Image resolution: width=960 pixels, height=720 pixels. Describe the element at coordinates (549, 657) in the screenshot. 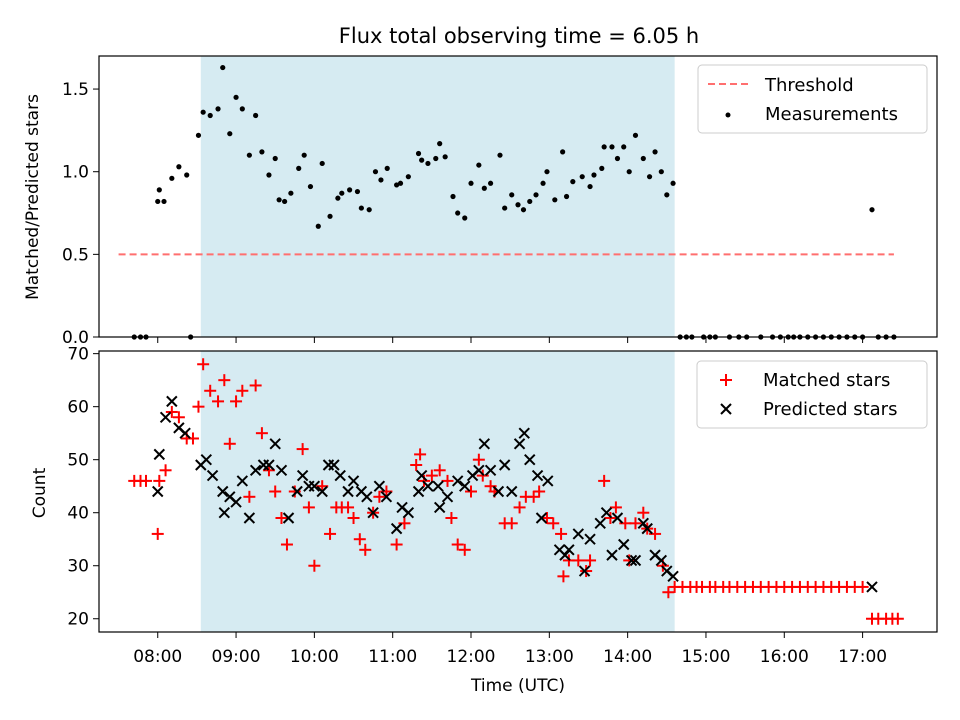

I see `x-tick-label: 13:00` at that location.